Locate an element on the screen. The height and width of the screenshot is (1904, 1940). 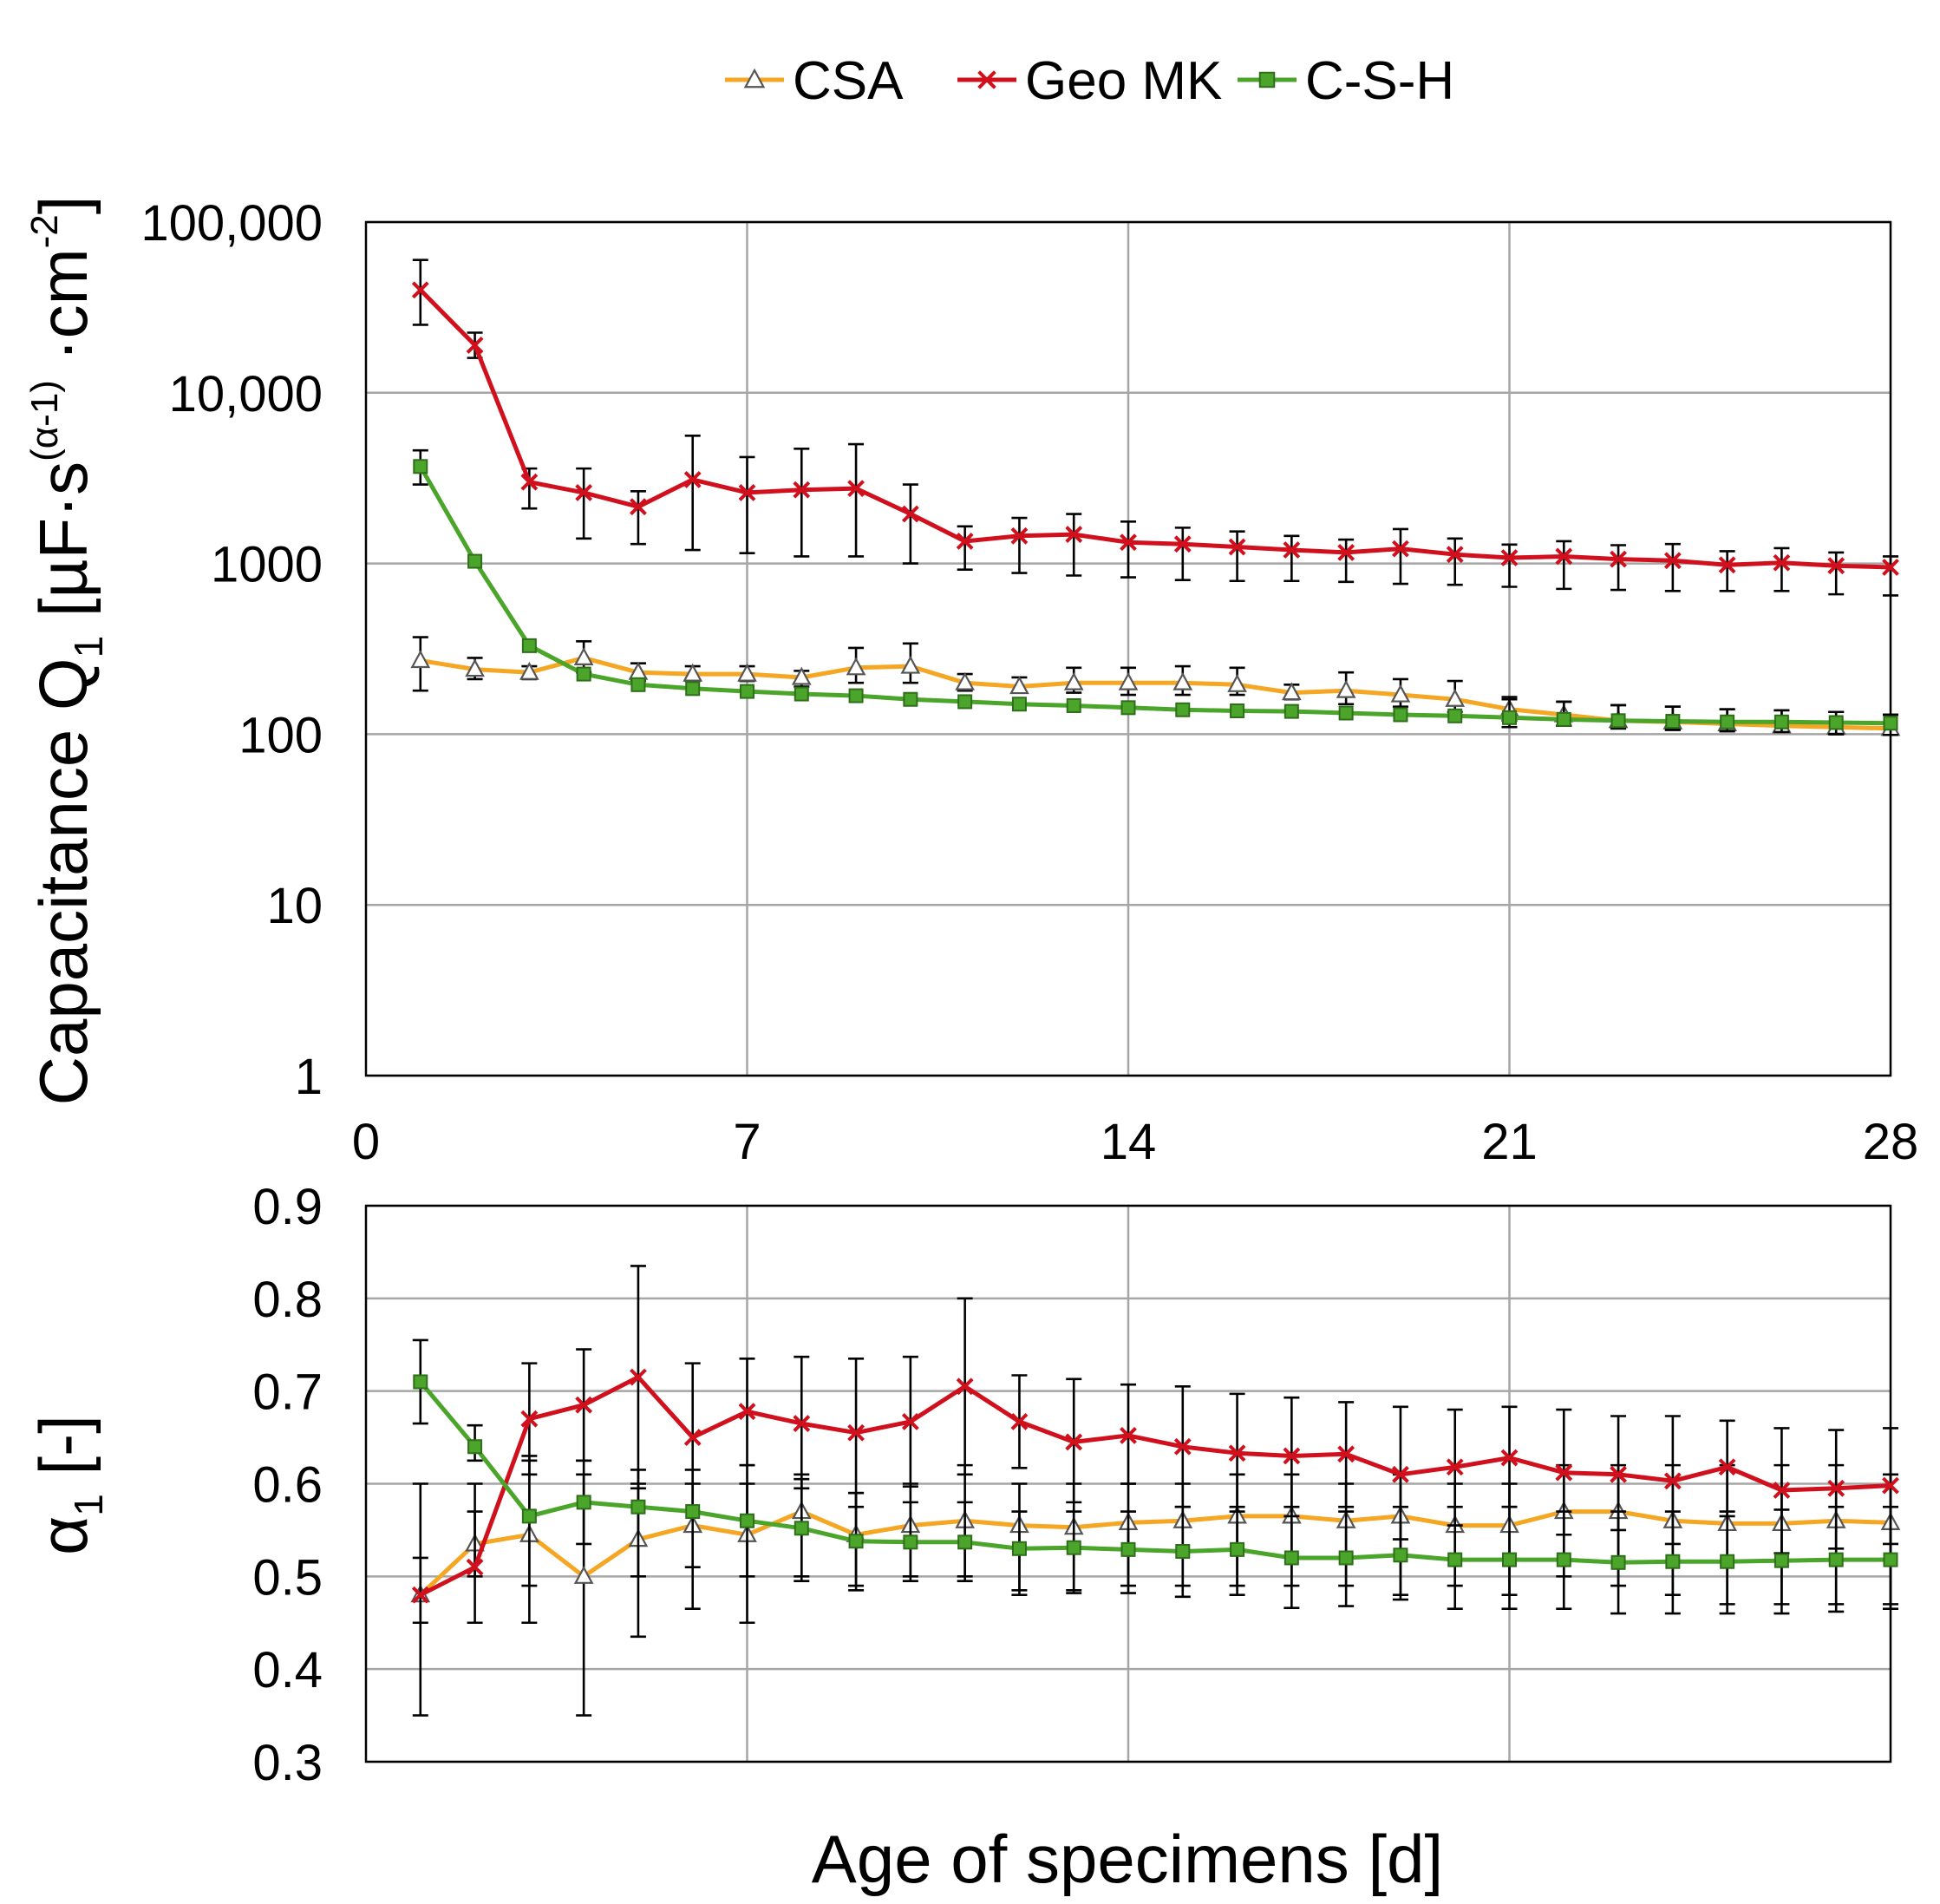
legend: CSA Geo MK C-S-H is located at coordinates (1089, 81).